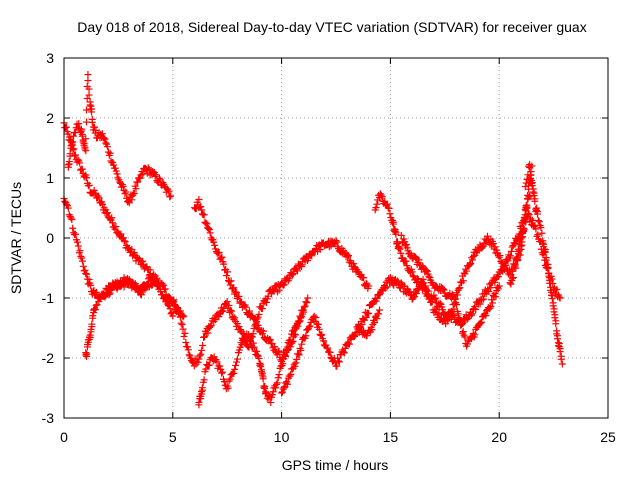 Image resolution: width=640 pixels, height=480 pixels. Describe the element at coordinates (282, 437) in the screenshot. I see `x-tick-label: 10` at that location.